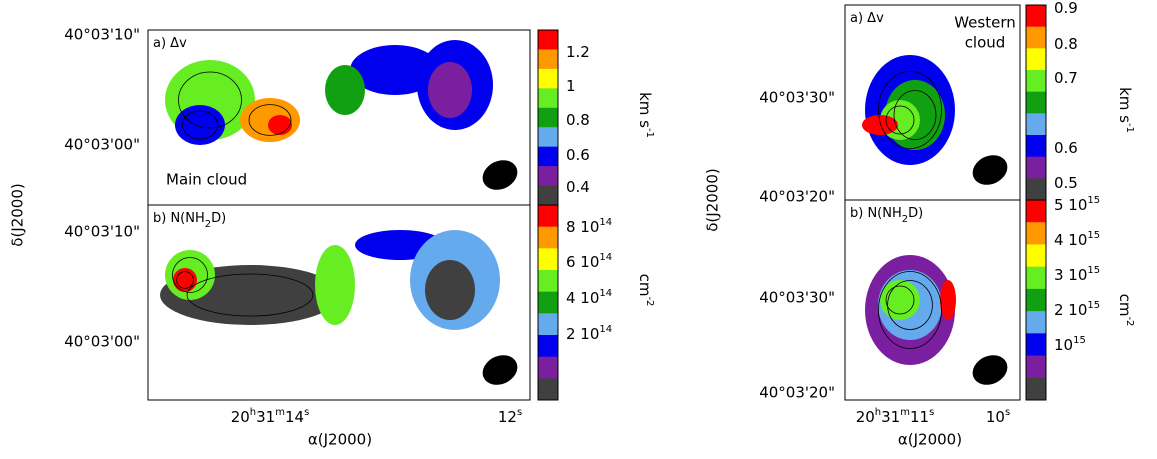 Image resolution: width=1157 pixels, height=459 pixels. What do you see at coordinates (650, 133) in the screenshot?
I see `colorbar-unit-part: -1` at bounding box center [650, 133].